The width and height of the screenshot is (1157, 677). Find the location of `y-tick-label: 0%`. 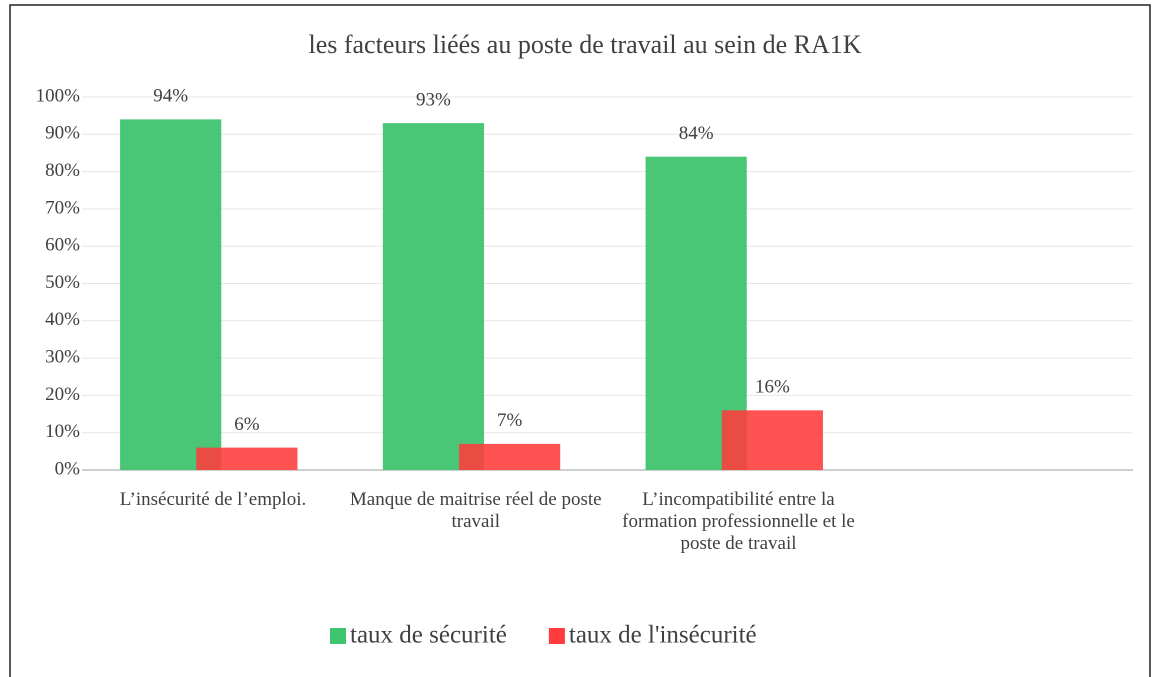

y-tick-label: 0% is located at coordinates (68, 468).